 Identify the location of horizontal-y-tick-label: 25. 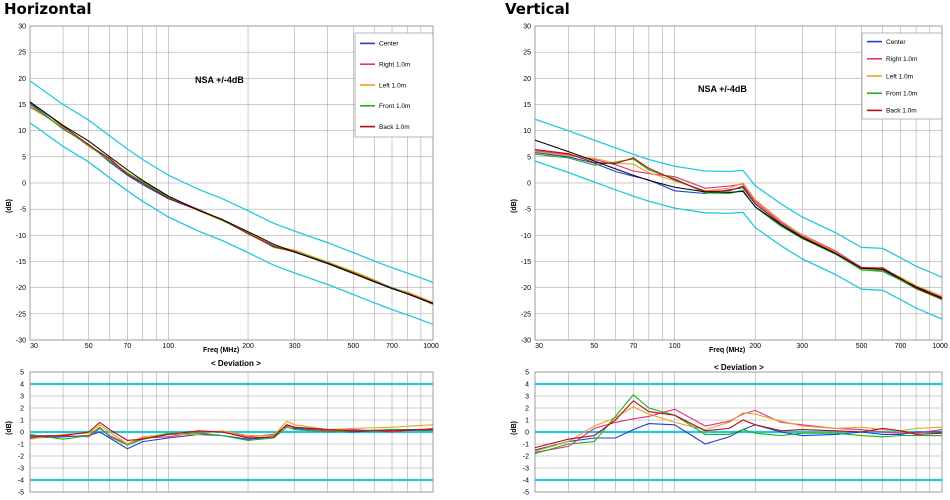
(22, 53).